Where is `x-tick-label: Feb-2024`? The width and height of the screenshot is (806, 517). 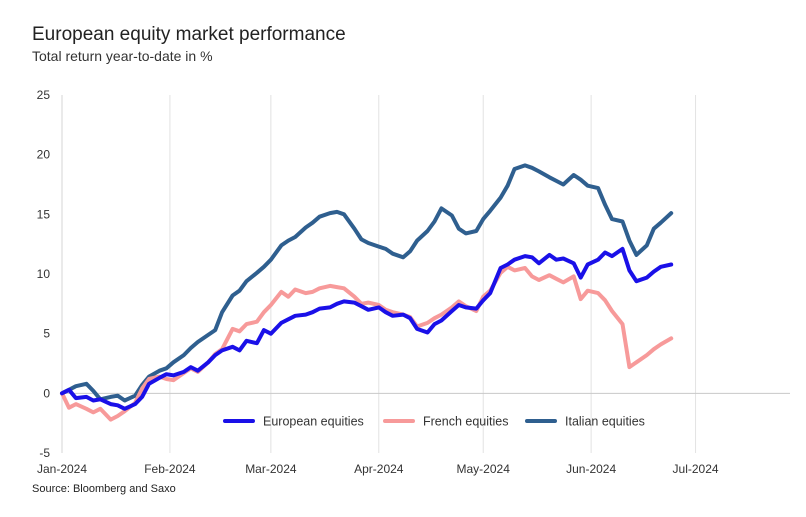
x-tick-label: Feb-2024 is located at coordinates (170, 469).